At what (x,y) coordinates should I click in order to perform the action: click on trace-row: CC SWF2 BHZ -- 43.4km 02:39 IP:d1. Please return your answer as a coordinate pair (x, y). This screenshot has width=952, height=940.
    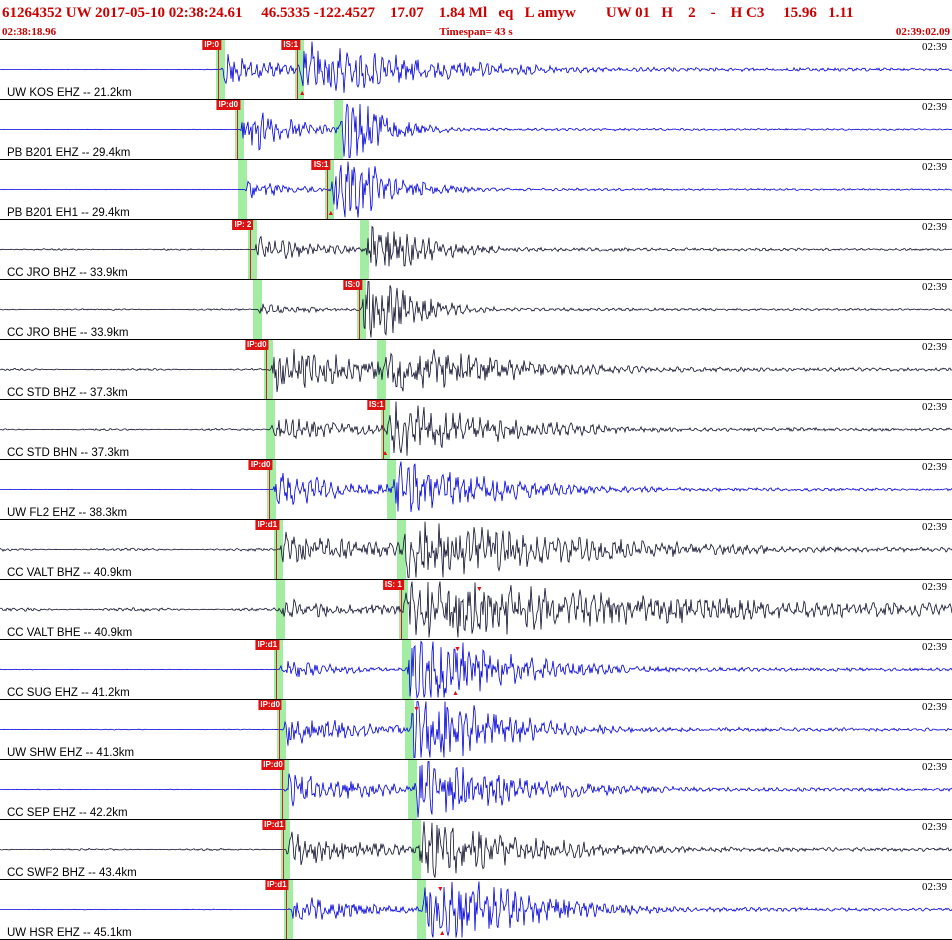
    Looking at the image, I should click on (476, 850).